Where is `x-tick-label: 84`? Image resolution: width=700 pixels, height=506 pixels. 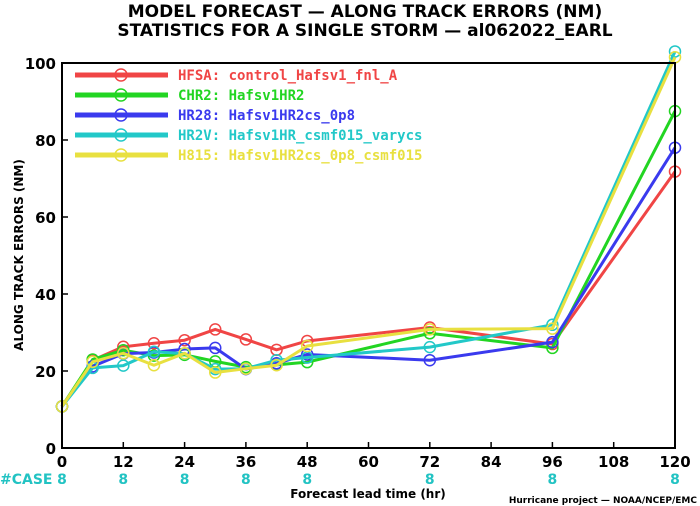 x-tick-label: 84 is located at coordinates (491, 462).